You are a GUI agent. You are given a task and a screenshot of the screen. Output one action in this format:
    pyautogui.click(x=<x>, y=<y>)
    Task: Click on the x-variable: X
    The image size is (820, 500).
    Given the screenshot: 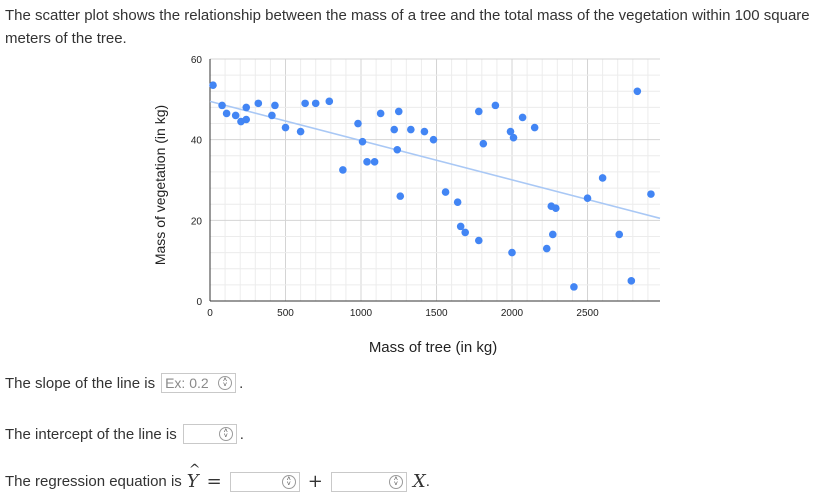 What is the action you would take?
    pyautogui.click(x=419, y=481)
    